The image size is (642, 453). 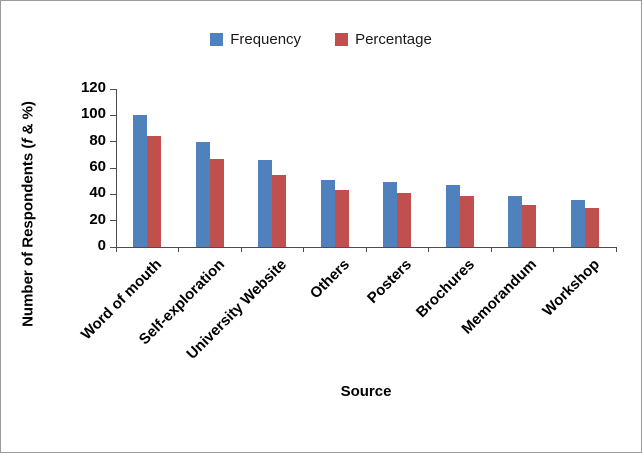 I want to click on legend-label-frequency: Frequency, so click(x=266, y=39).